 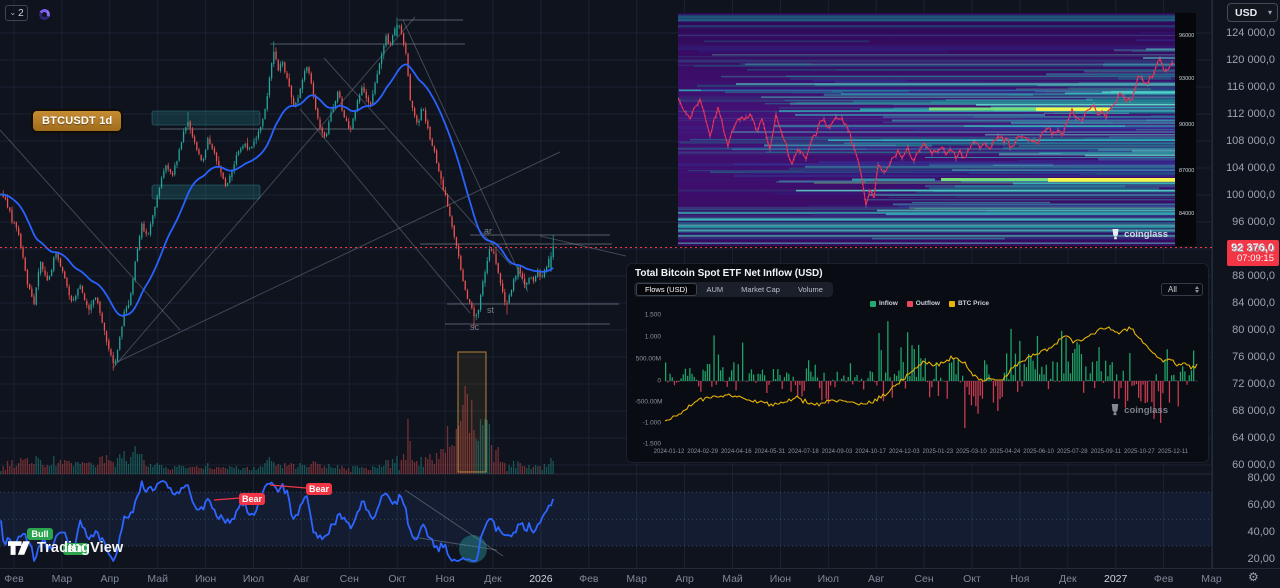 I want to click on etf-tab-aum: AUM, so click(x=715, y=289).